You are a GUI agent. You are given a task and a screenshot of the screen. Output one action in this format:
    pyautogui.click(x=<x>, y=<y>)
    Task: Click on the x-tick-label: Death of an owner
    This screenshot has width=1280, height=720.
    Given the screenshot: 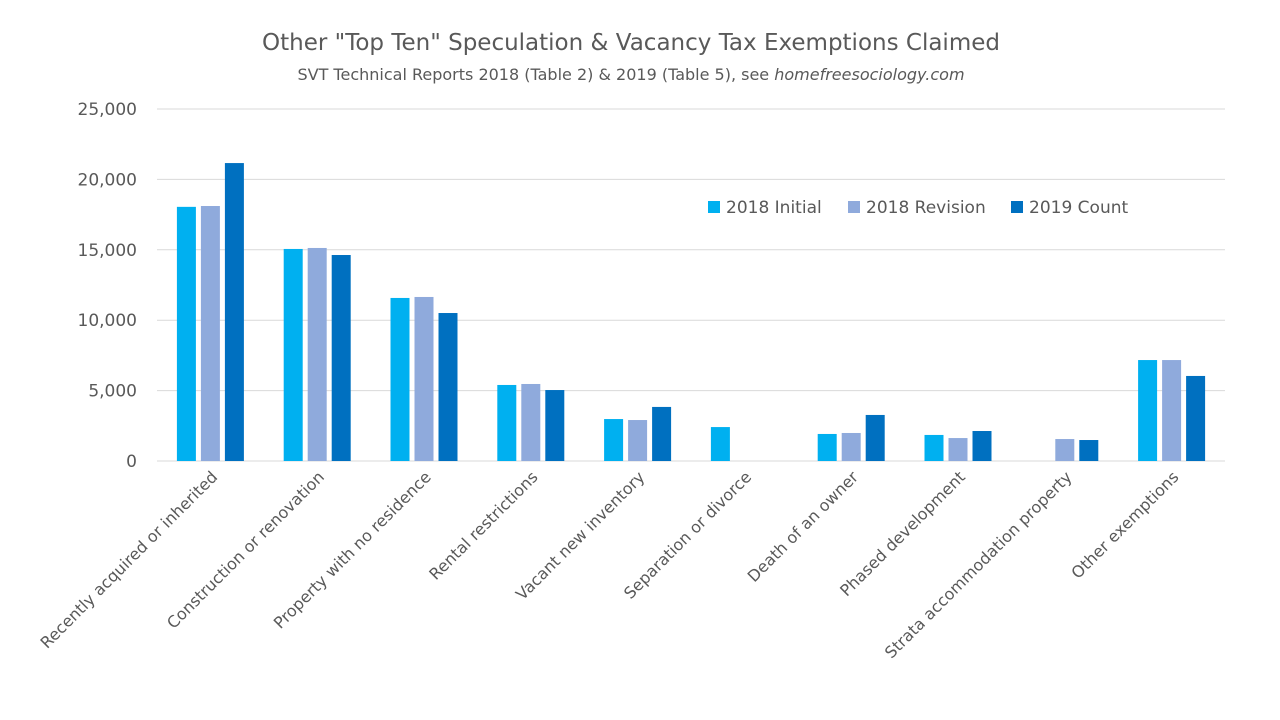 What is the action you would take?
    pyautogui.click(x=803, y=526)
    